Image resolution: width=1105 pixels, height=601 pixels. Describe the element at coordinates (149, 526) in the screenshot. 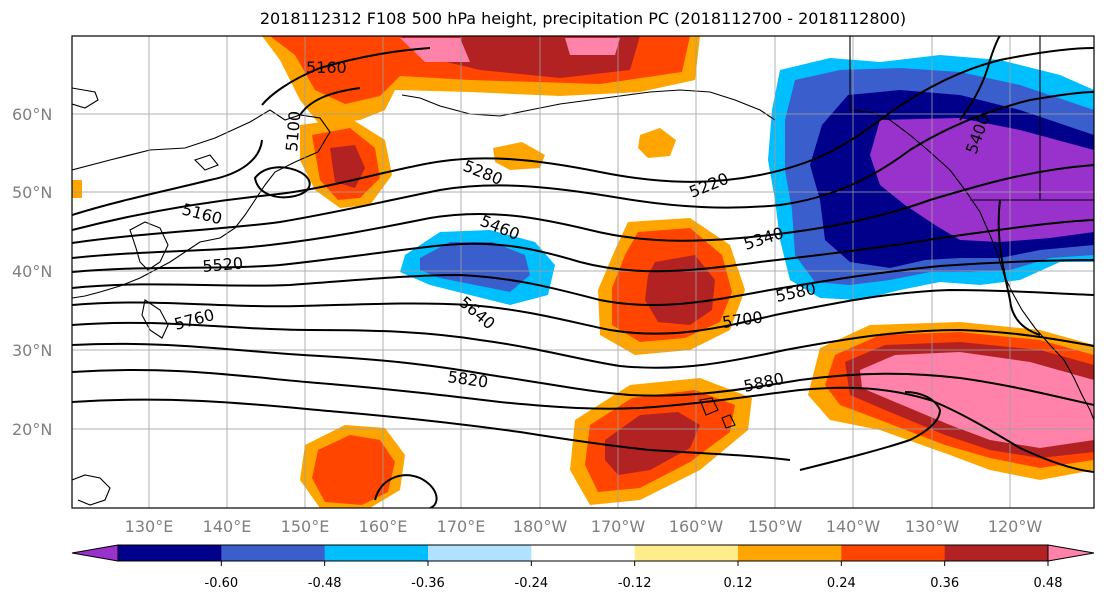

I see `lon-label: 130°E` at that location.